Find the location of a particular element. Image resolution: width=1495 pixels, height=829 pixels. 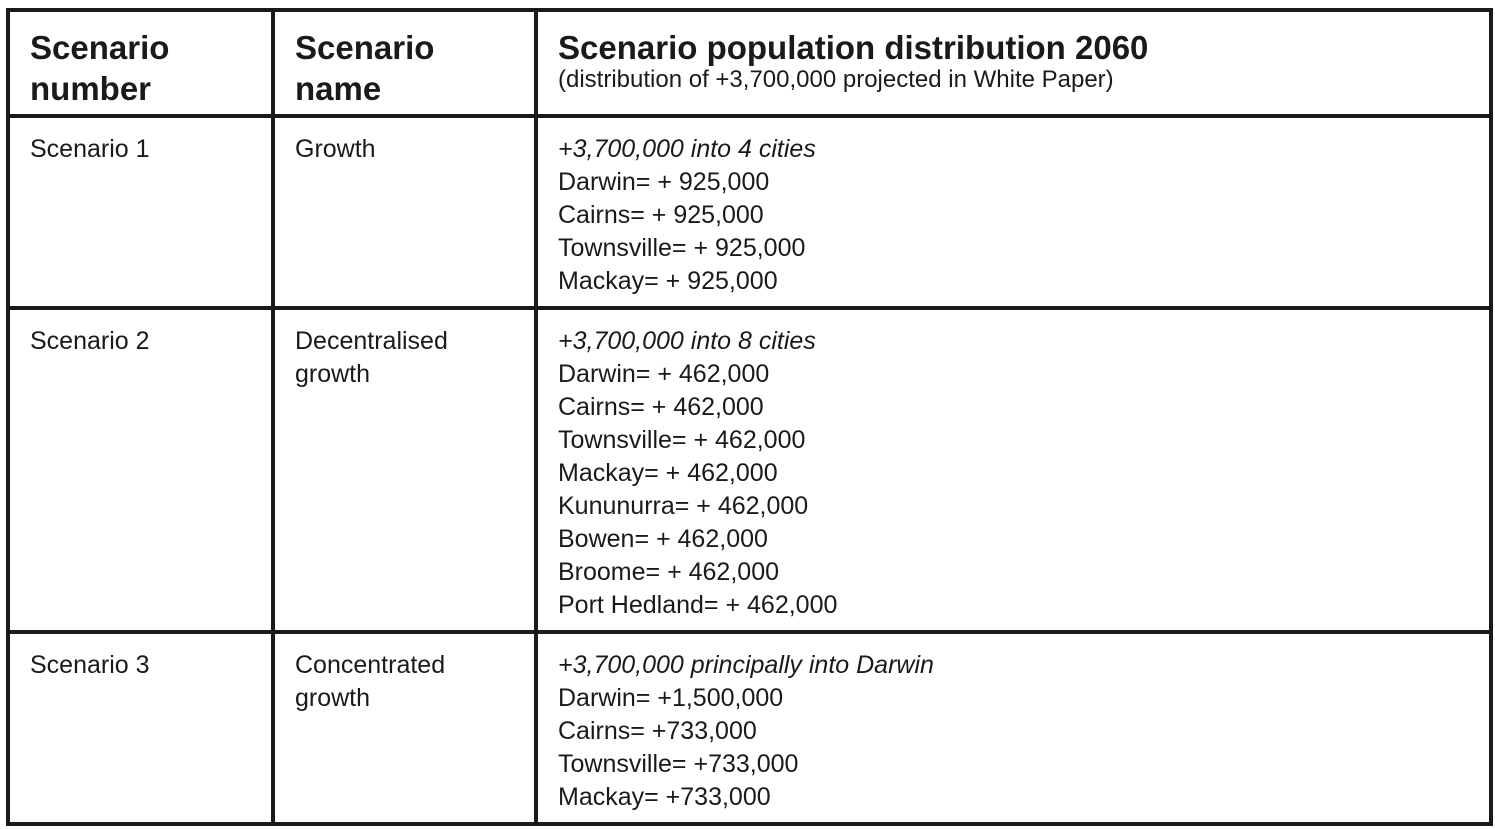

scenario-name-cell: Decentralised growth is located at coordinates (404, 470).